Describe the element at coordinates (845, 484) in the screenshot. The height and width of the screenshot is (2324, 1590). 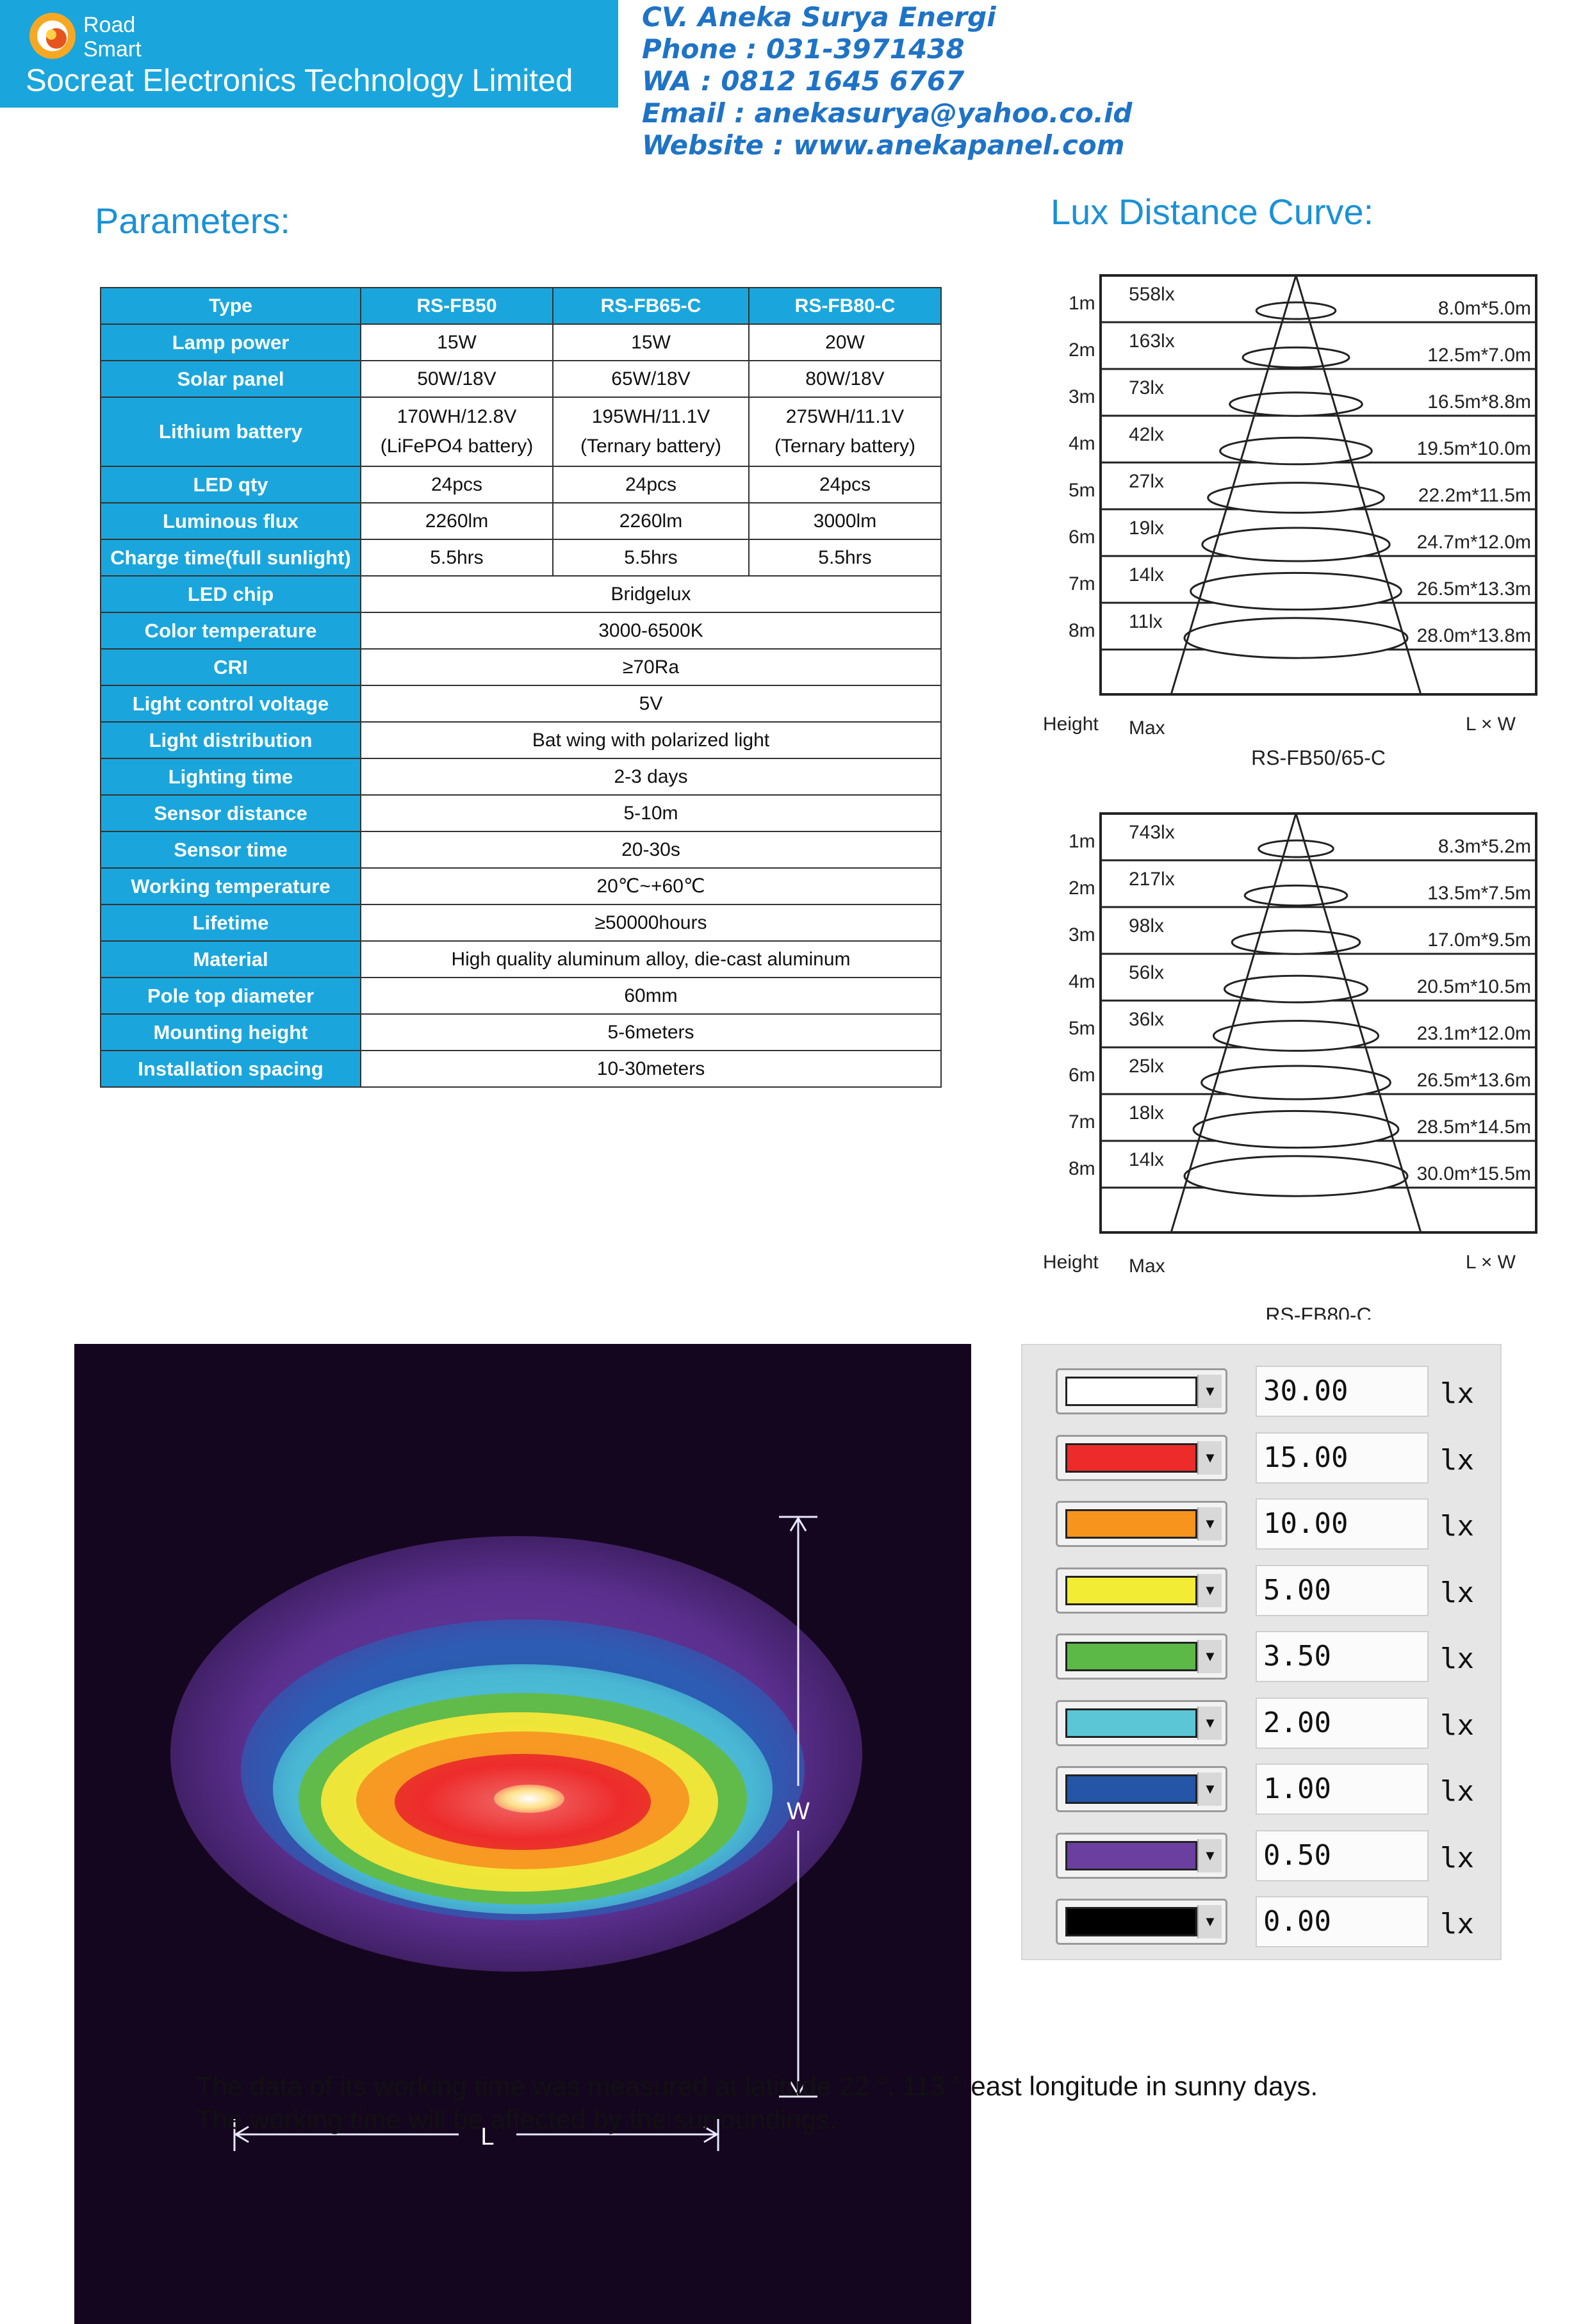
I see `value-text: 24pcs` at that location.